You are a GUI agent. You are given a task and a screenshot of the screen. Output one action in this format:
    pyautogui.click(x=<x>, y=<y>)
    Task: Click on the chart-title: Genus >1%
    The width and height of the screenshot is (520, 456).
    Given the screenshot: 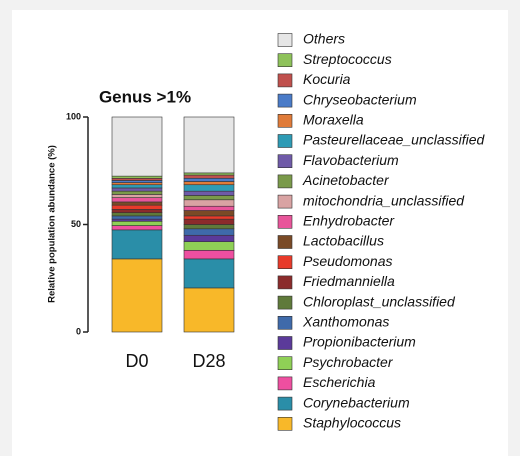 What is the action you would take?
    pyautogui.click(x=145, y=96)
    